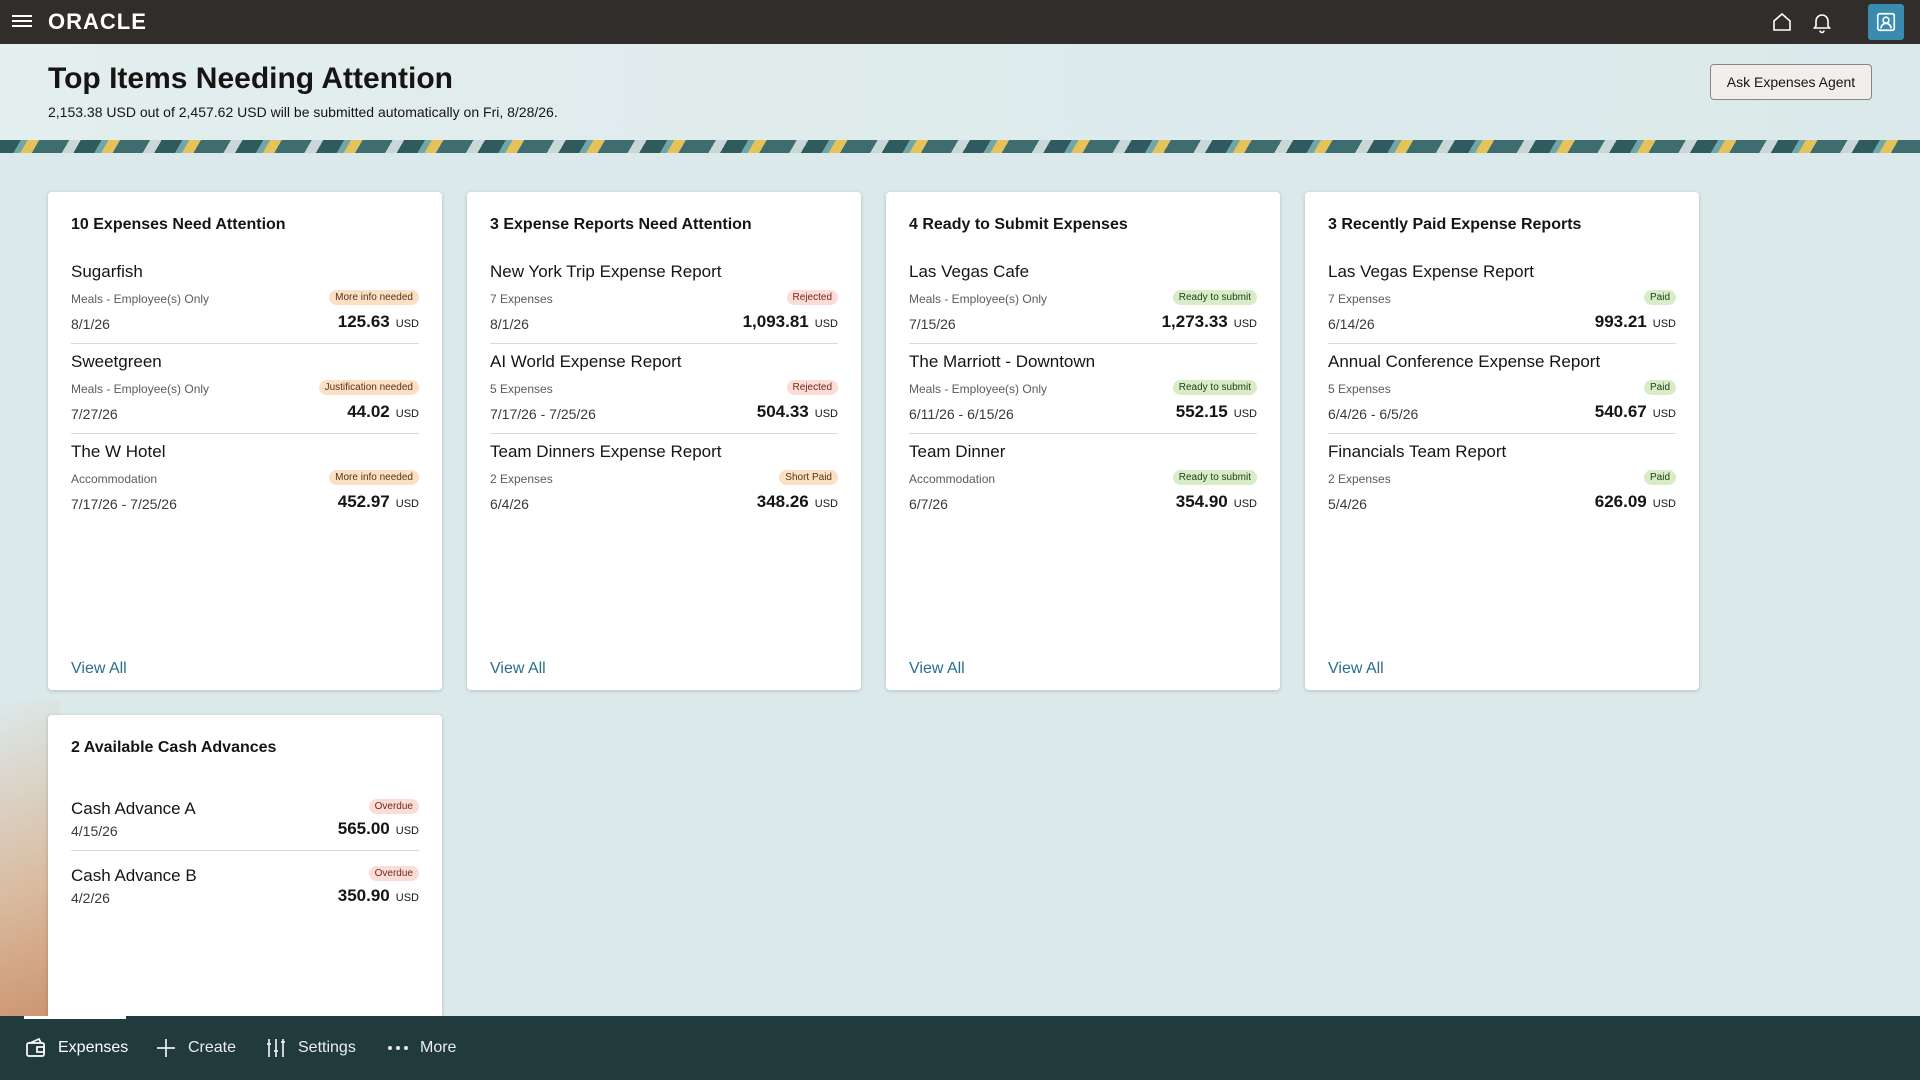 This screenshot has width=1920, height=1080. What do you see at coordinates (1455, 224) in the screenshot?
I see `card-title: 3 Recently Paid Expense Reports` at bounding box center [1455, 224].